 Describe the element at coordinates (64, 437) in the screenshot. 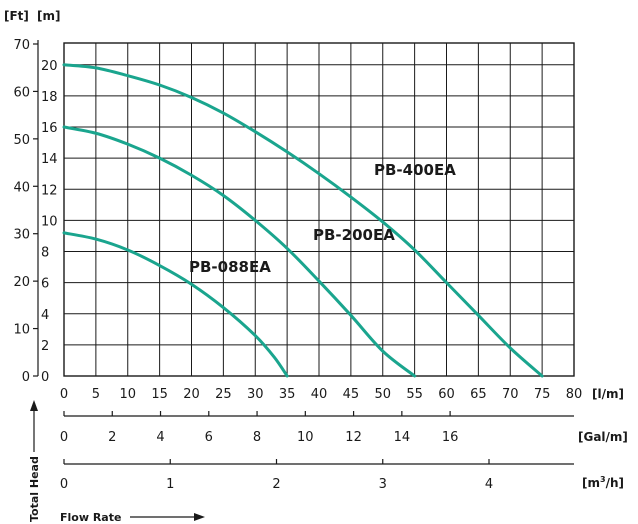

I see `x-tick-label-gpm: 0` at that location.